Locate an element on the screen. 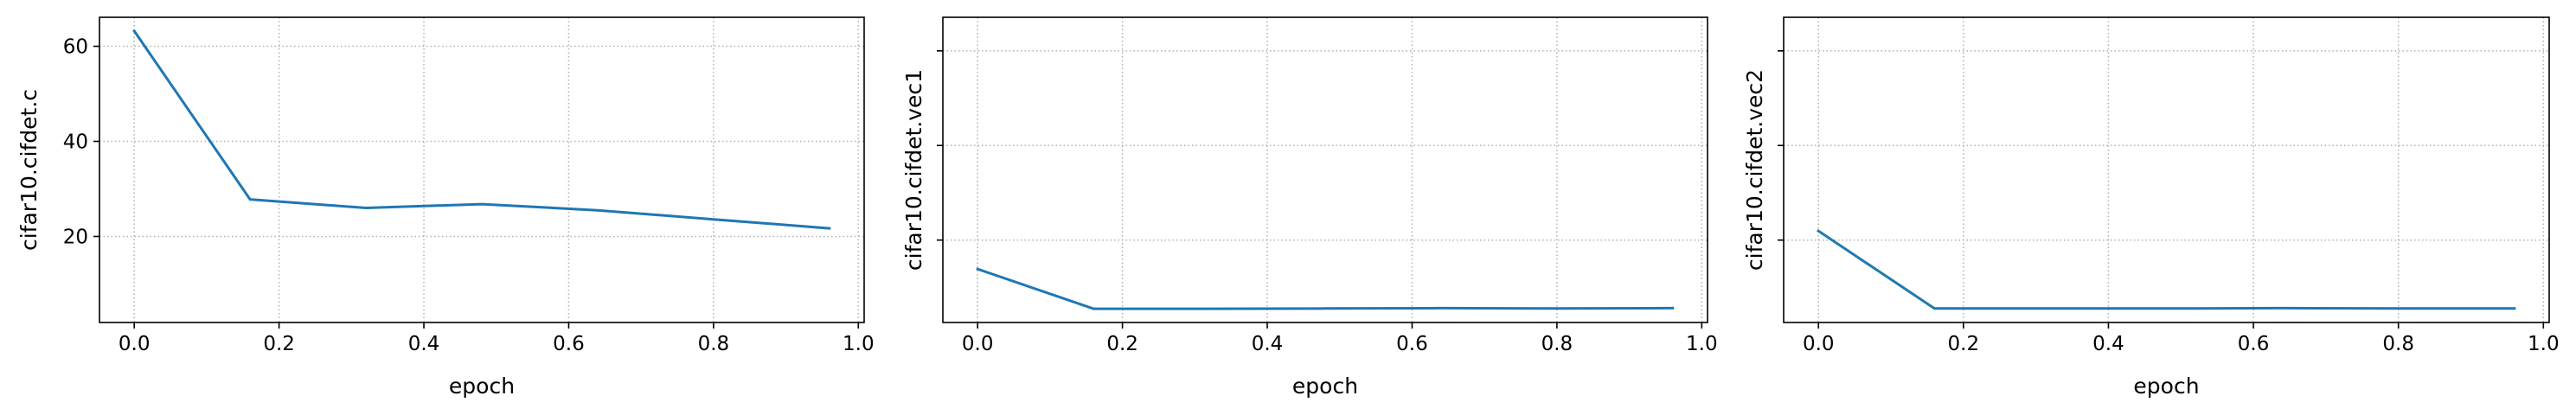  y-tick-label: 60 is located at coordinates (75, 47).